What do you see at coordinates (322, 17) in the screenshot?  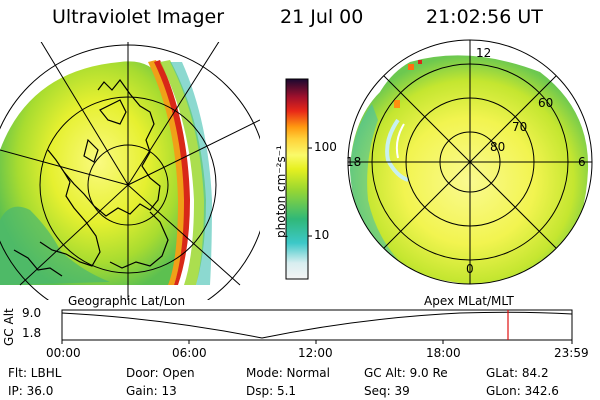 I see `date-label: 21 Jul 00` at bounding box center [322, 17].